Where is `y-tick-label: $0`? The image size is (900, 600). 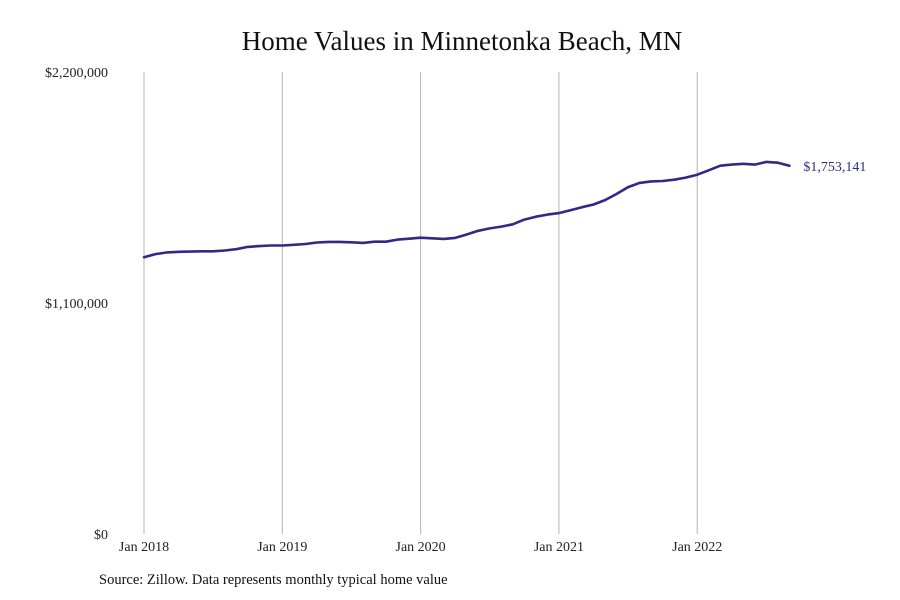
y-tick-label: $0 is located at coordinates (101, 535).